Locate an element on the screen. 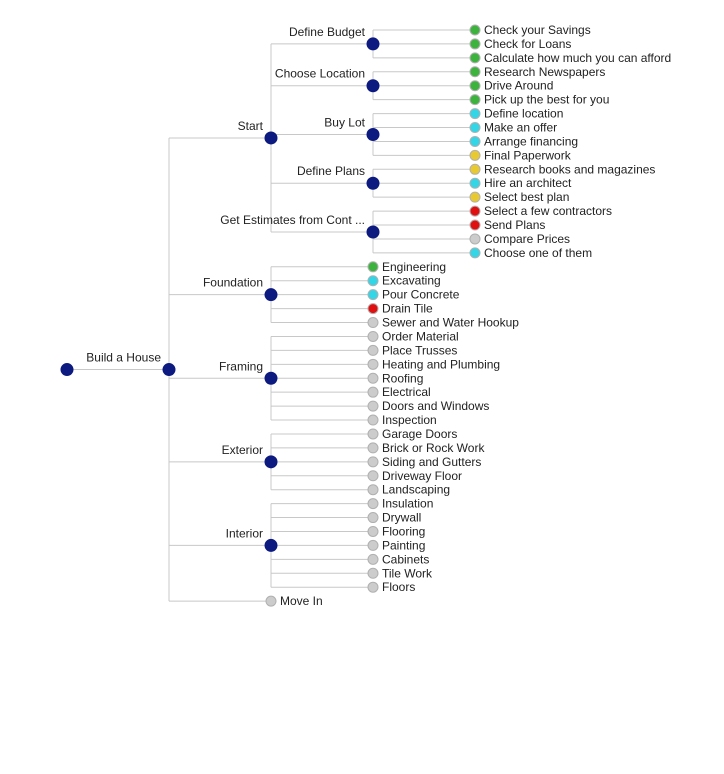 This screenshot has height=774, width=724. status-dot-place-trusses is located at coordinates (373, 350).